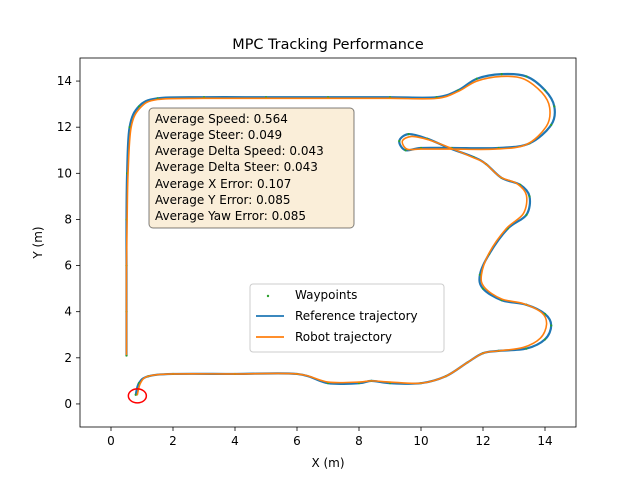 The width and height of the screenshot is (640, 480). What do you see at coordinates (230, 216) in the screenshot?
I see `stat-average-yaw-error: Average Yaw Error: 0.085` at bounding box center [230, 216].